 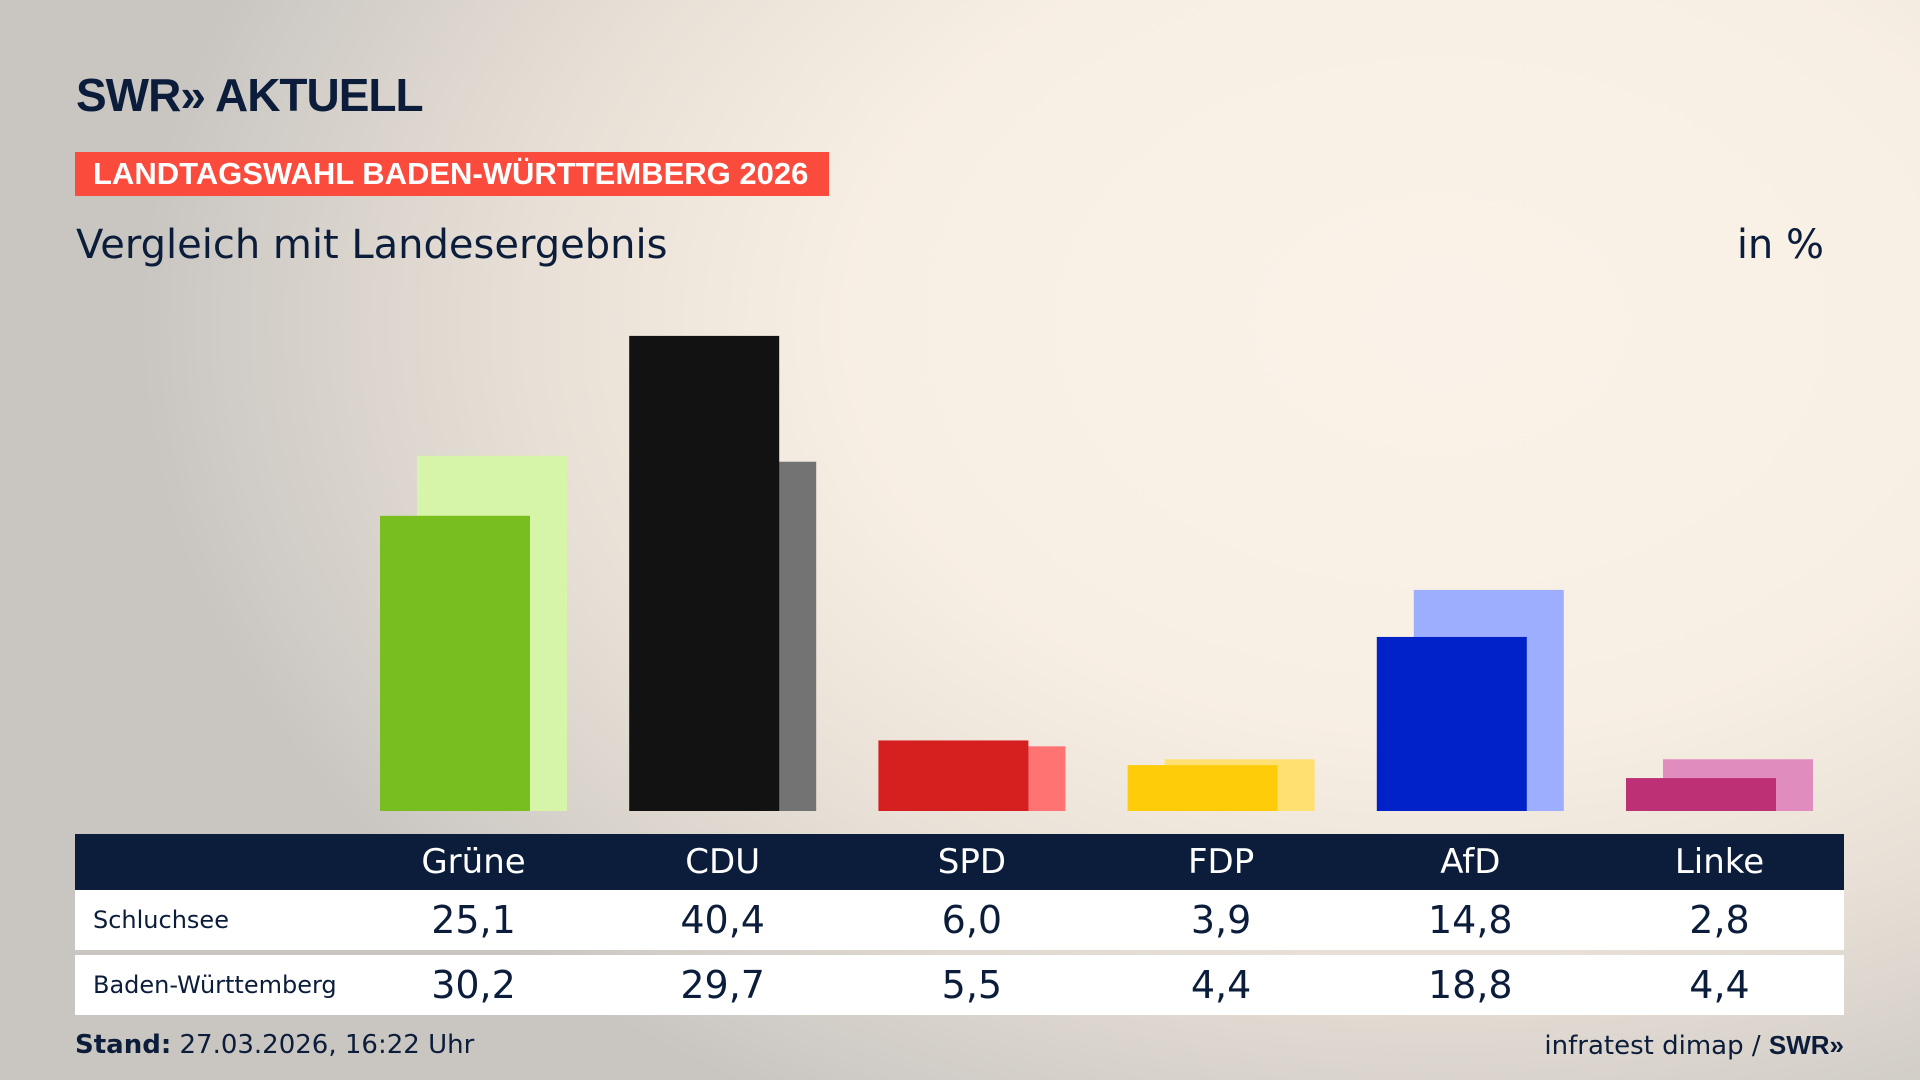 I want to click on bar-spd-local, so click(x=953, y=775).